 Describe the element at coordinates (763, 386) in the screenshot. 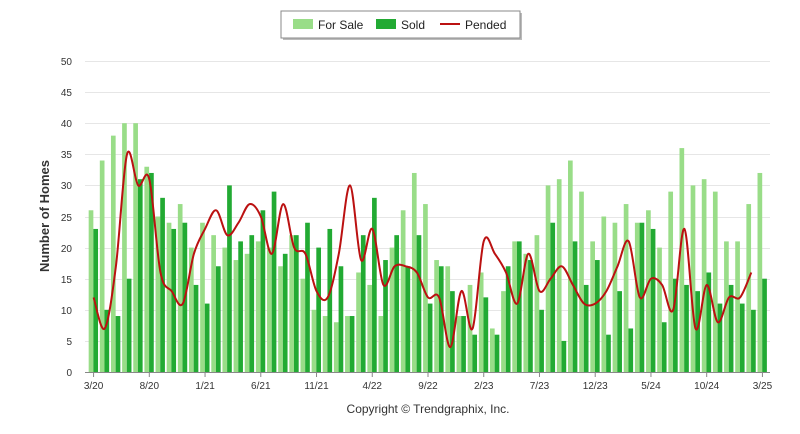

I see `x-tick-label: 3/25` at that location.